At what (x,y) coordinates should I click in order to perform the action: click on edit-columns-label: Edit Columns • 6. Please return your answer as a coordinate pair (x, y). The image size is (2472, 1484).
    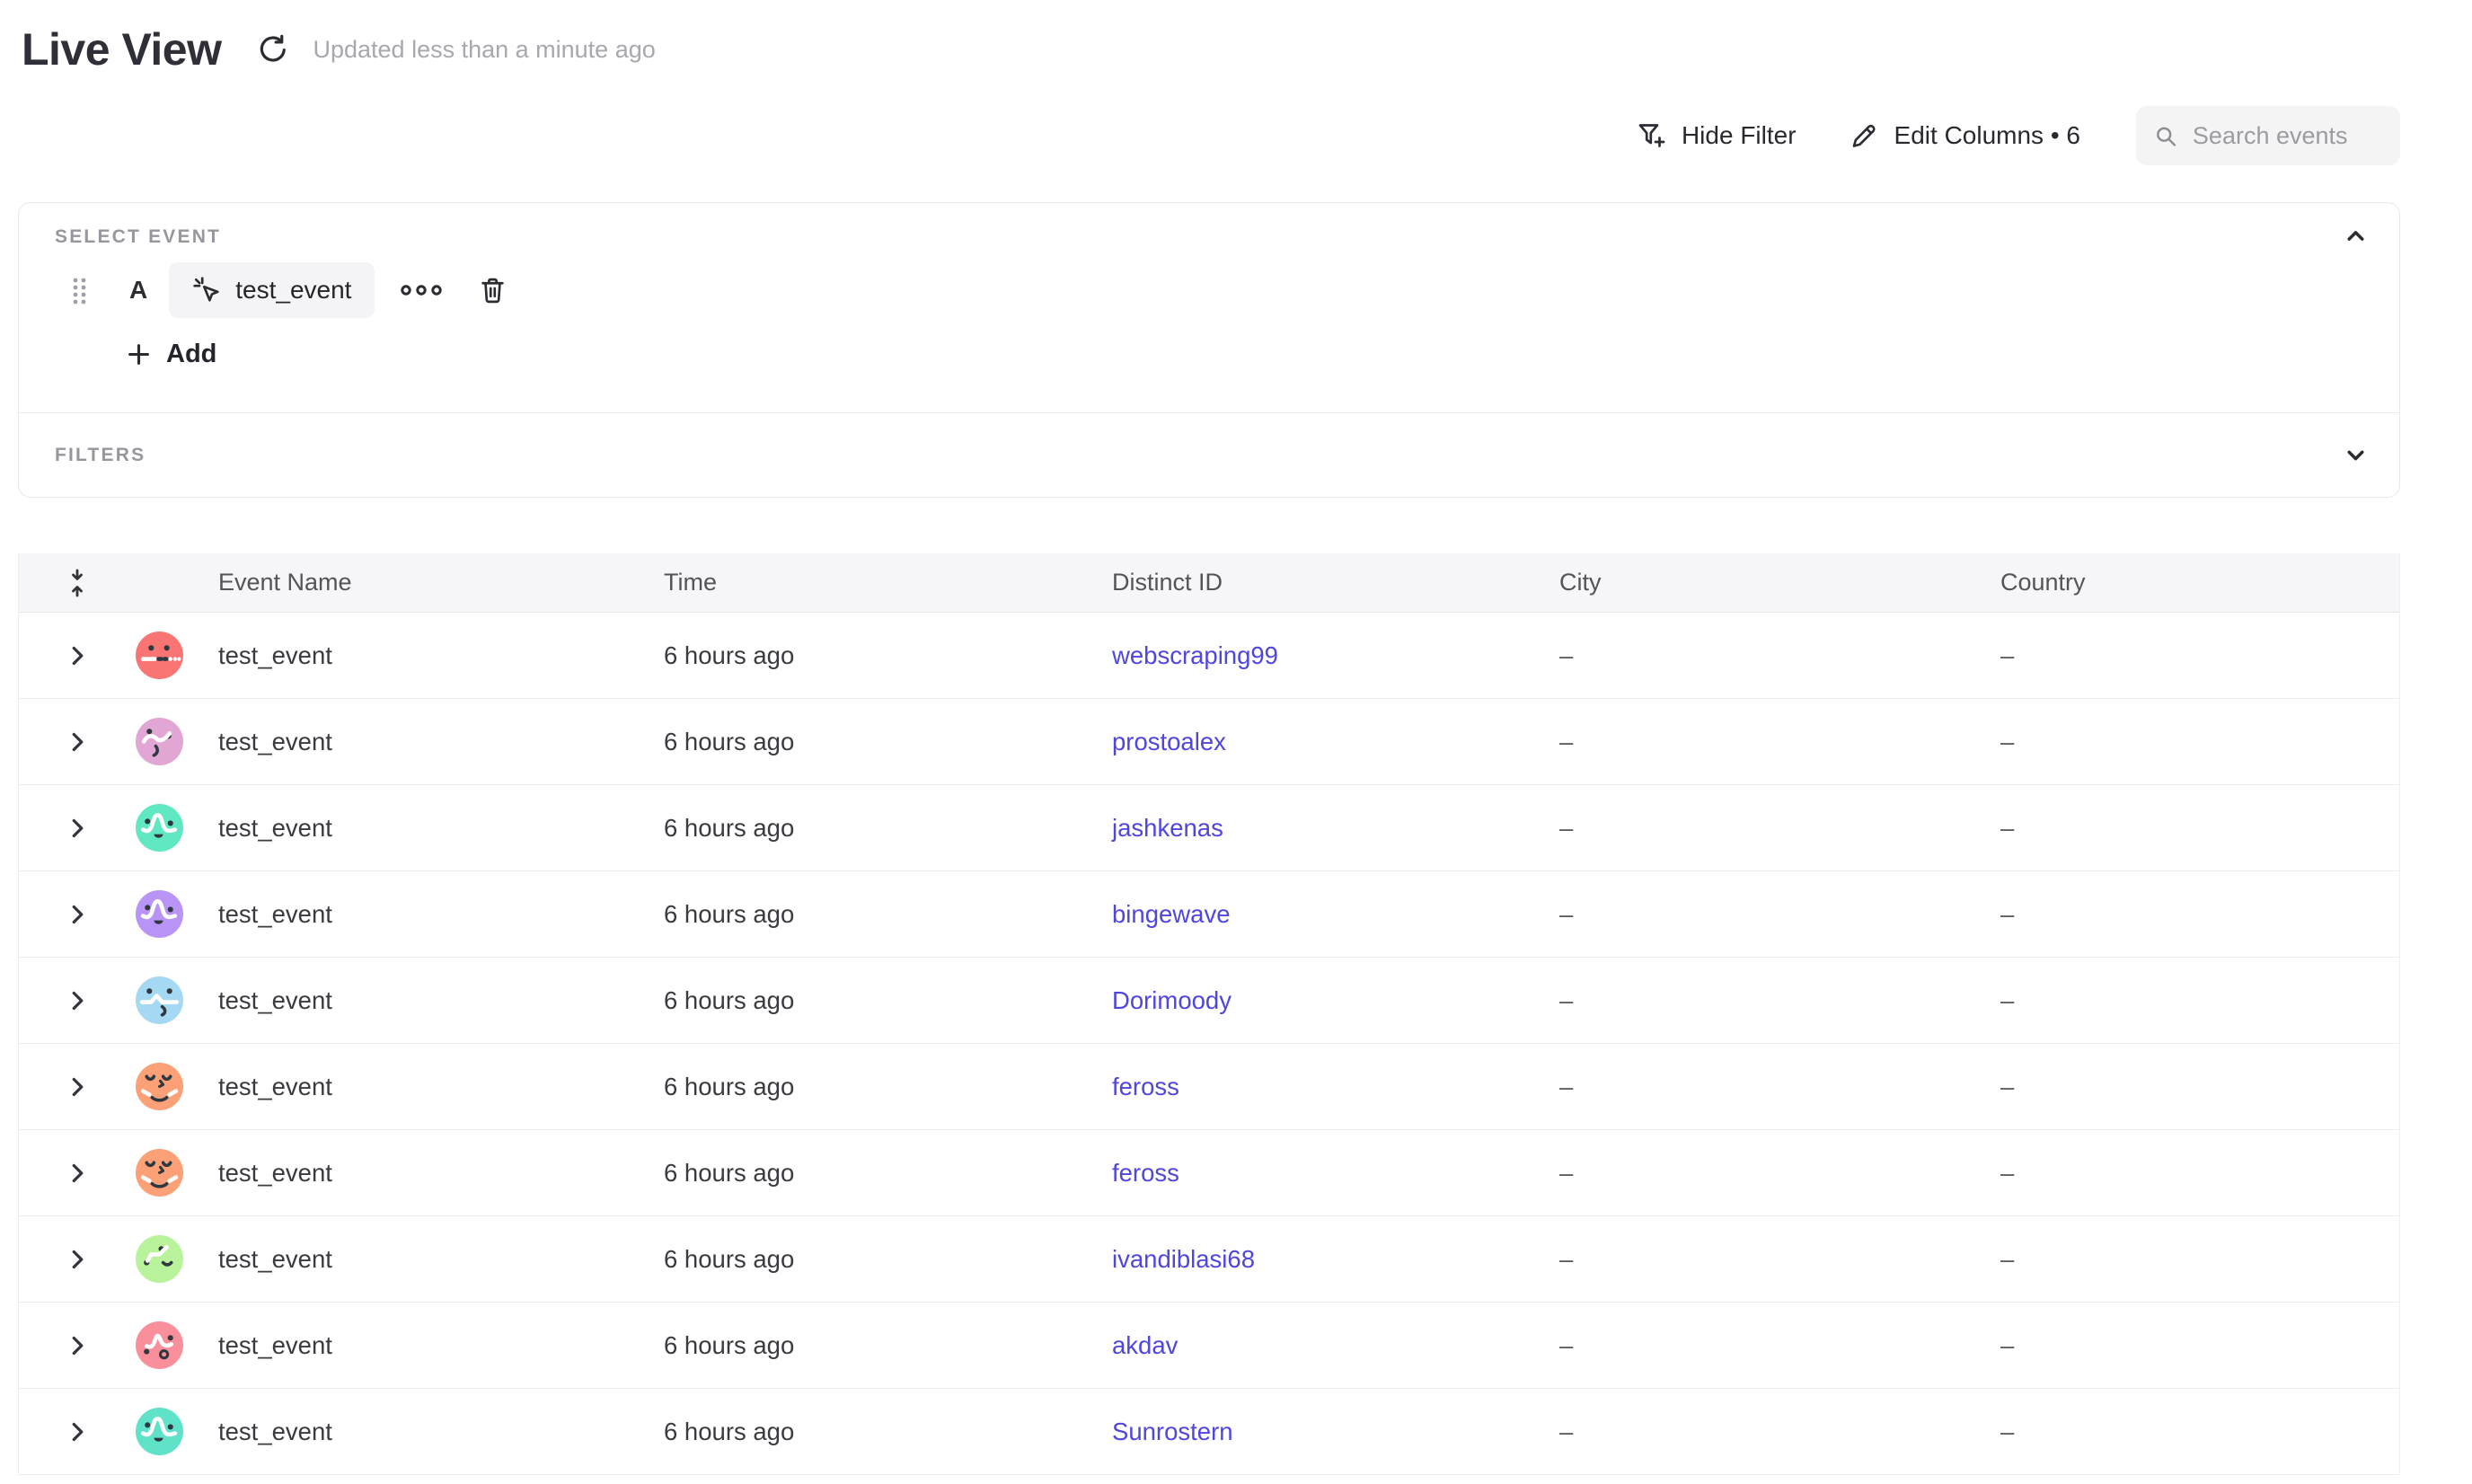
    Looking at the image, I should click on (1987, 135).